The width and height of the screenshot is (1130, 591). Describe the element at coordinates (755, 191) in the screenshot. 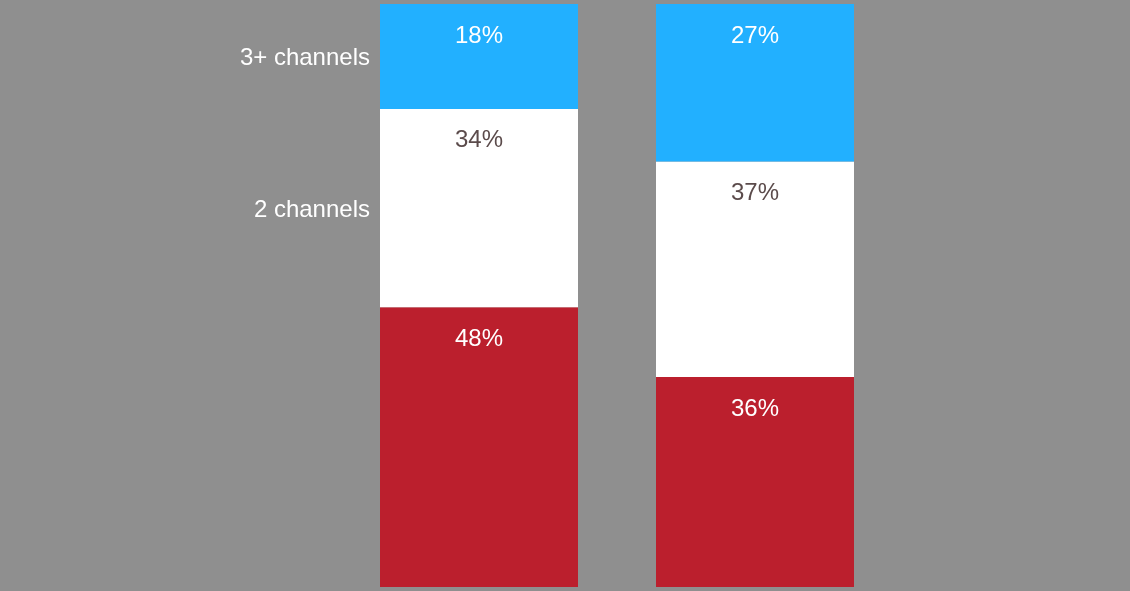

I see `data-label: 37%` at that location.